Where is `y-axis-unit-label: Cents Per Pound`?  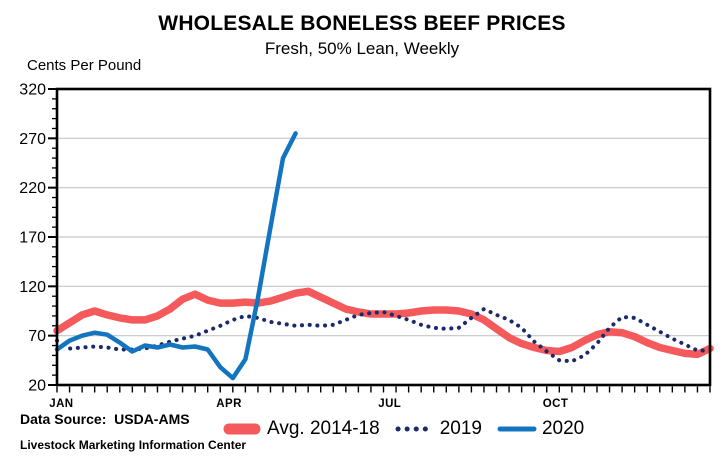
y-axis-unit-label: Cents Per Pound is located at coordinates (84, 65).